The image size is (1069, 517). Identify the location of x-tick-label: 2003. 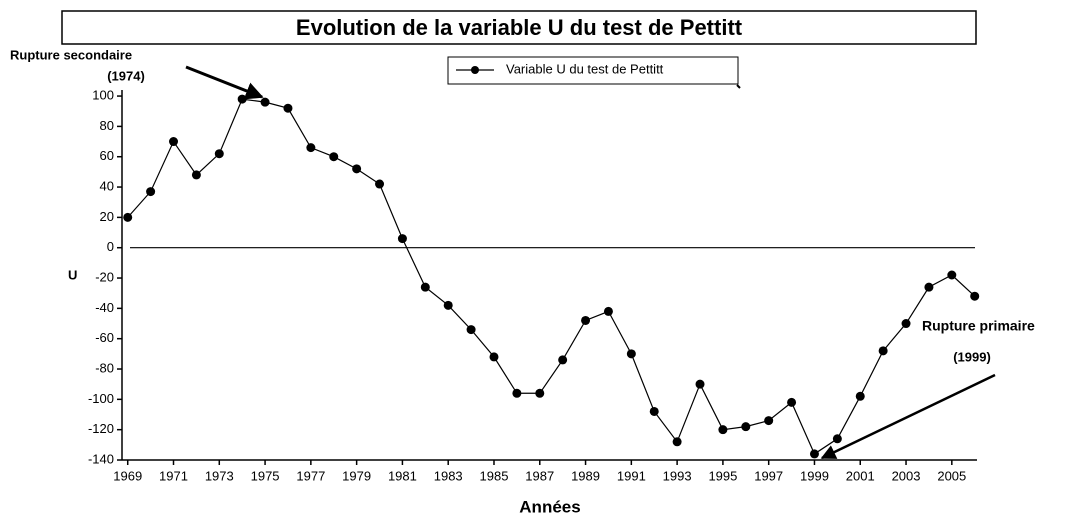
(906, 475).